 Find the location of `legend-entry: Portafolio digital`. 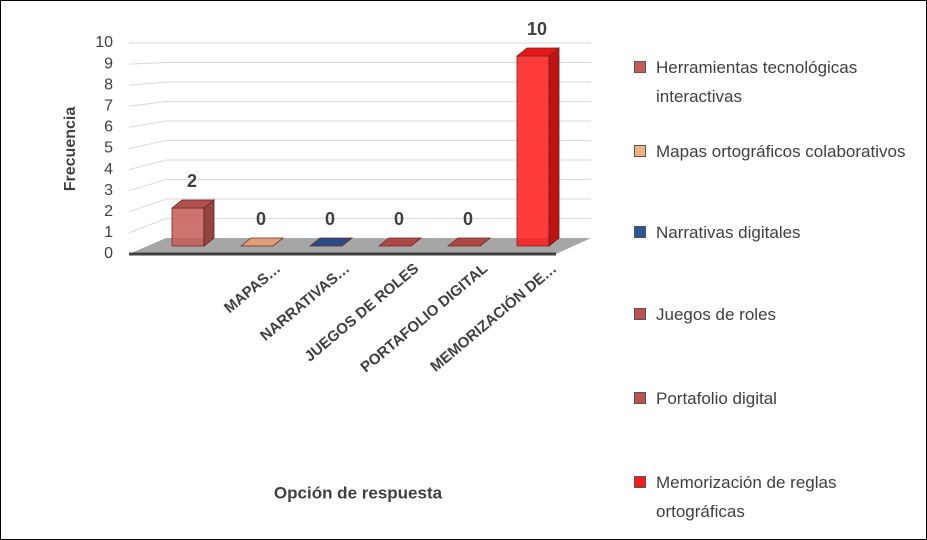

legend-entry: Portafolio digital is located at coordinates (776, 398).